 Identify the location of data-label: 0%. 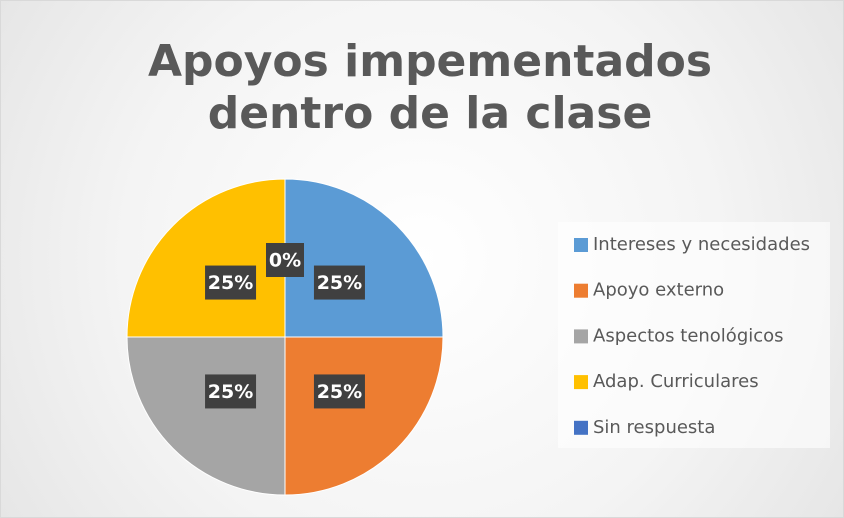
(285, 261).